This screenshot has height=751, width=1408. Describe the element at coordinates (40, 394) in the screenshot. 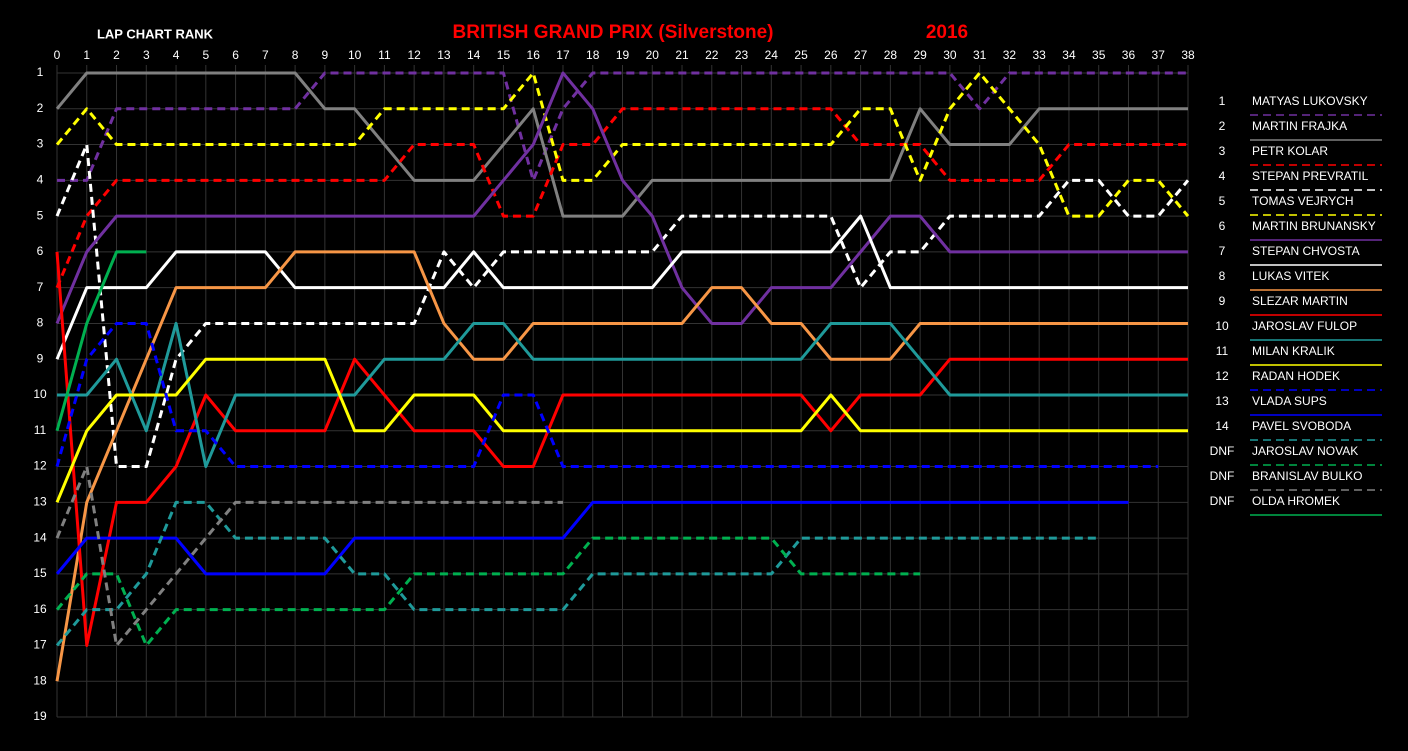

I see `y-tick-label: 10` at that location.